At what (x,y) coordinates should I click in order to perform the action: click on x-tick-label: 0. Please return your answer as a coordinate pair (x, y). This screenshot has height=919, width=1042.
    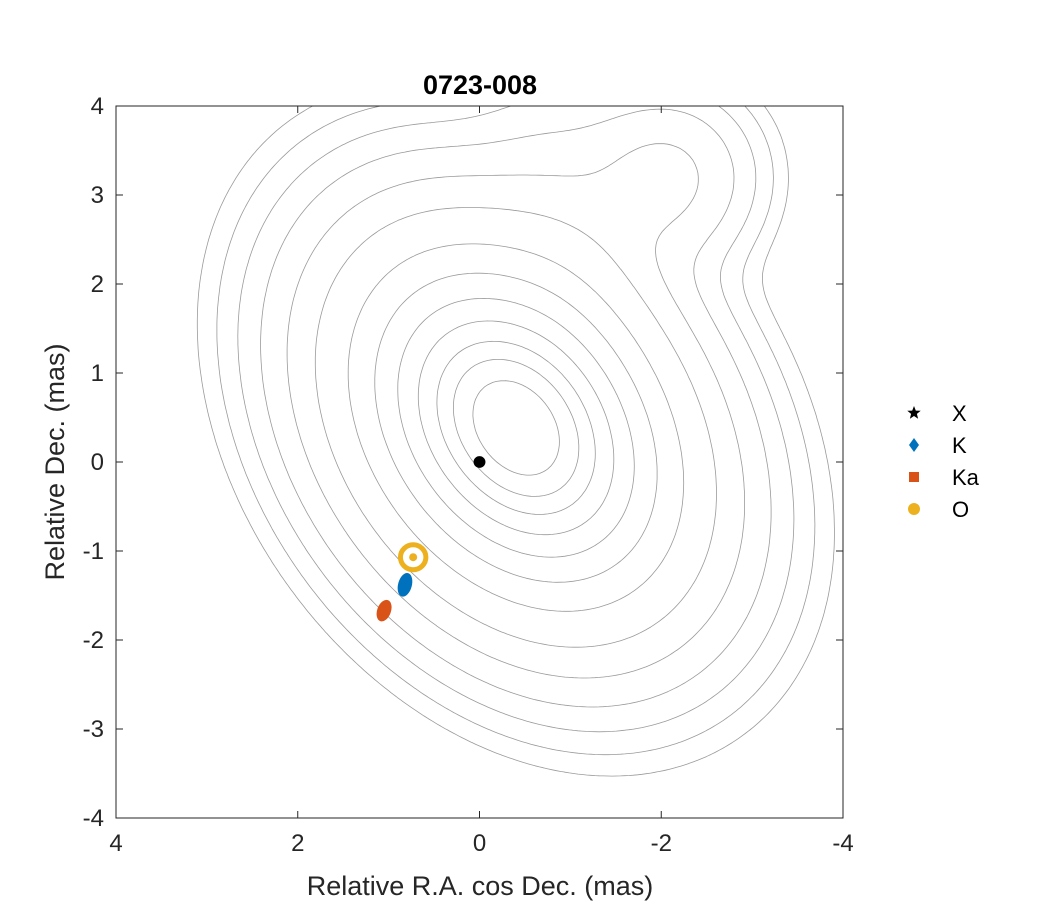
    Looking at the image, I should click on (479, 843).